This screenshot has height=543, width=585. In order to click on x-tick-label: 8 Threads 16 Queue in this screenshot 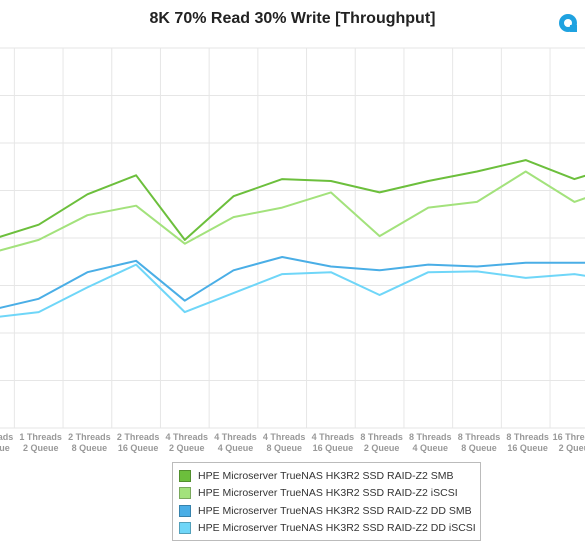, I will do `click(527, 442)`.